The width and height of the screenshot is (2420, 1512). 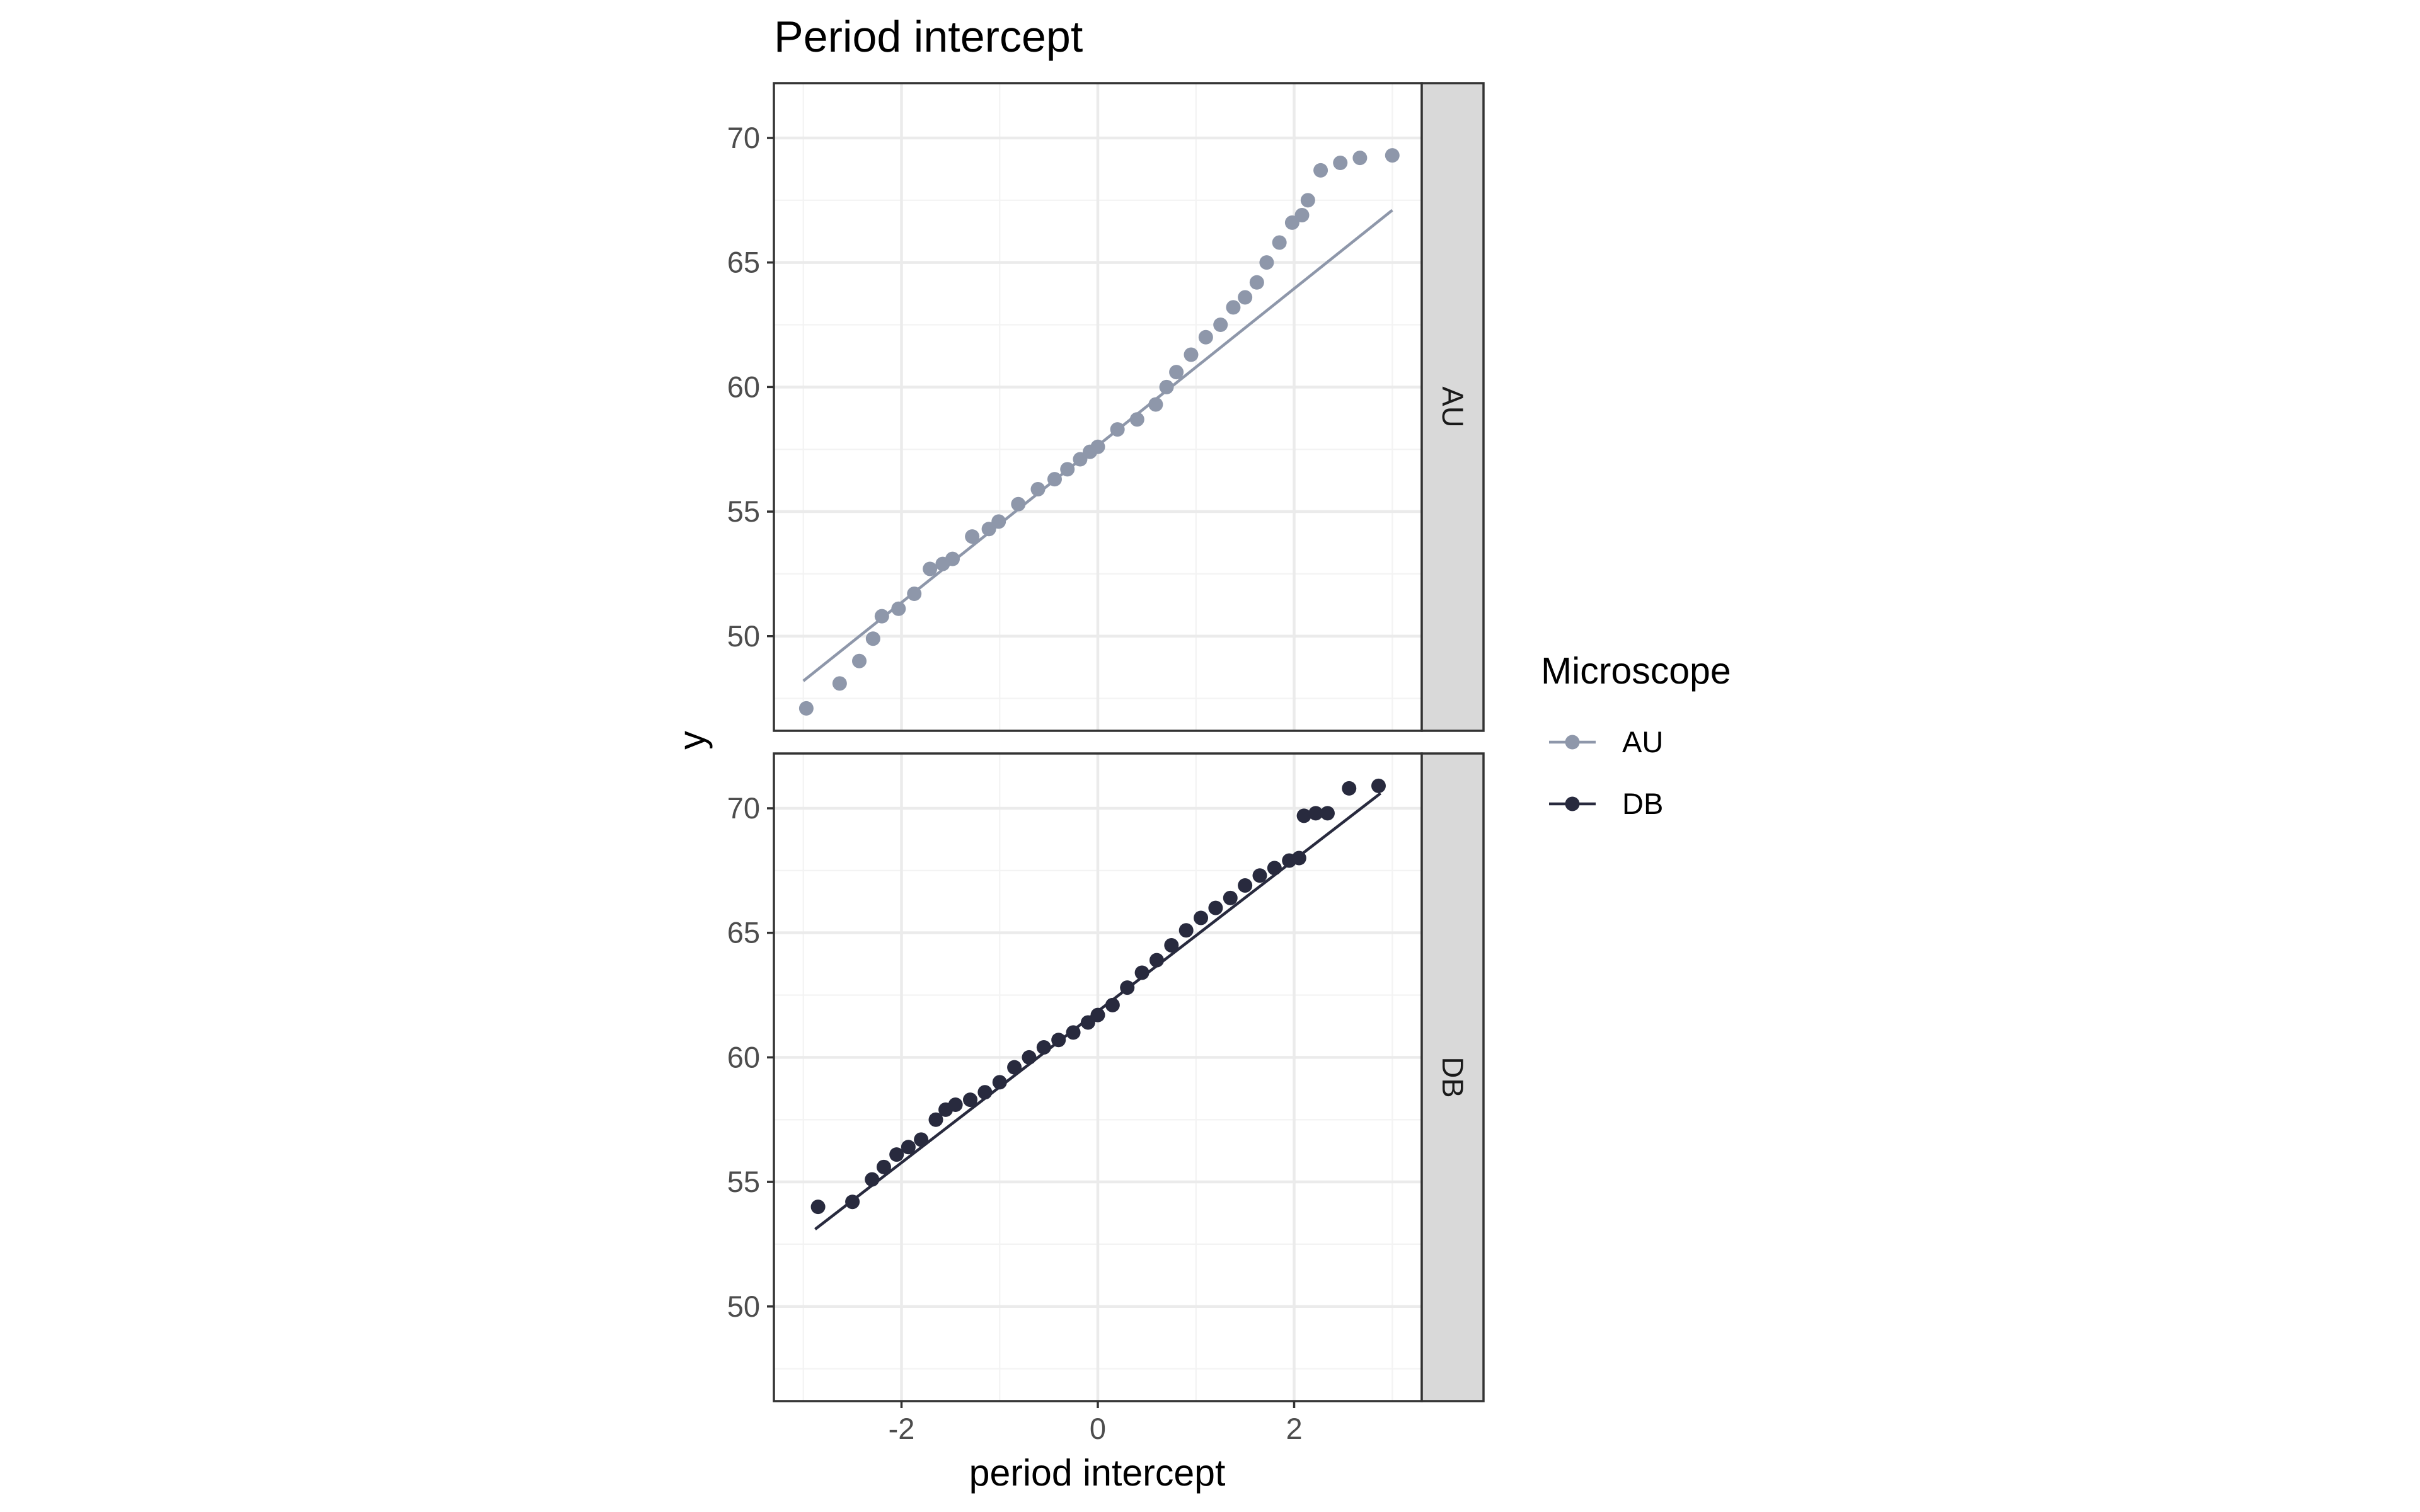 I want to click on x-tick-label: 0, so click(x=1098, y=1428).